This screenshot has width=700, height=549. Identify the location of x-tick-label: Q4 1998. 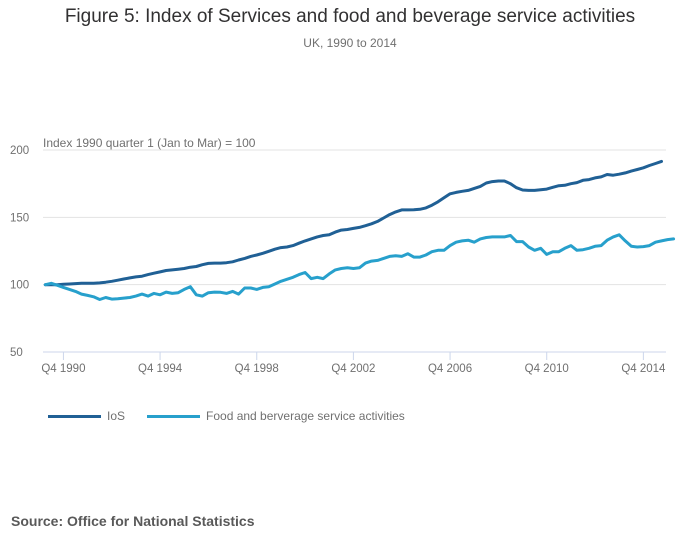
(257, 369).